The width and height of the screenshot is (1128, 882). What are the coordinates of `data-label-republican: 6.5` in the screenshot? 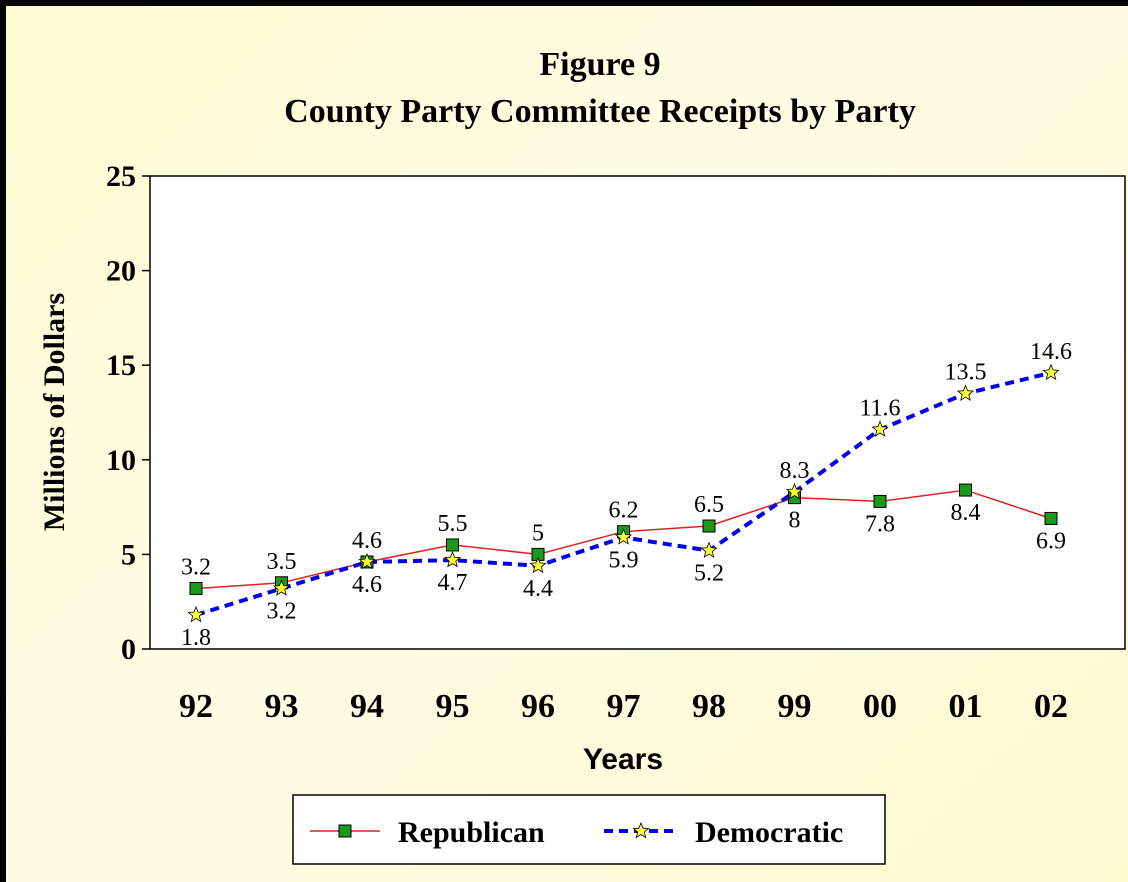 It's located at (709, 505).